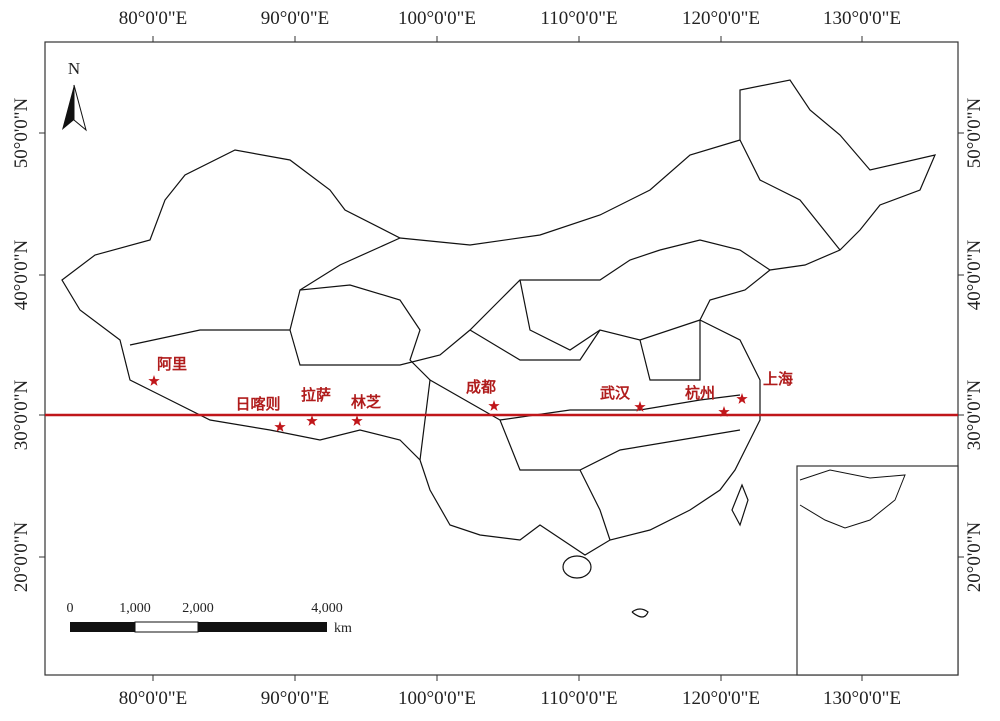 Image resolution: width=1000 pixels, height=721 pixels. I want to click on bottom-coord-label: 130°0'0"E, so click(862, 698).